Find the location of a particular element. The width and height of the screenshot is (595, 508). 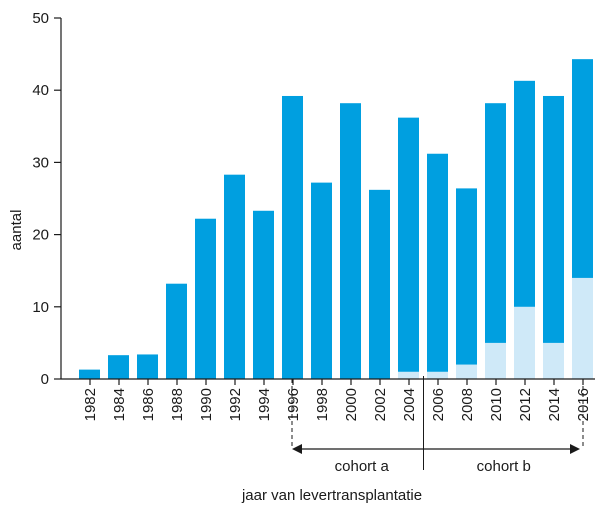

x-tick-label-1988: 1988 is located at coordinates (177, 404).